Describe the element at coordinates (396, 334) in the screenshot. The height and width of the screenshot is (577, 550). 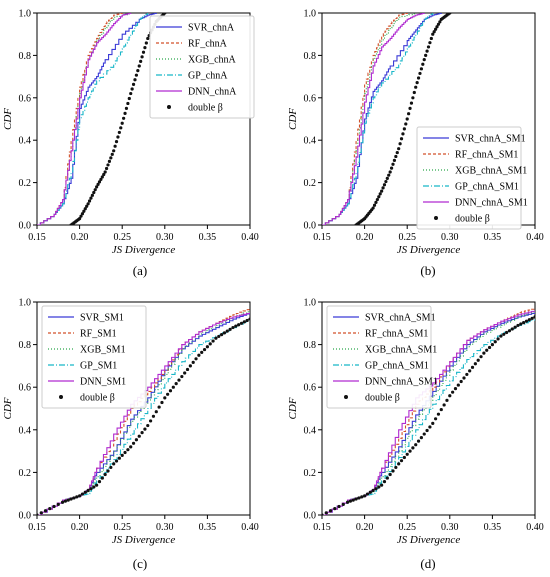
I see `legend-label: RF_chnA_SM1` at that location.